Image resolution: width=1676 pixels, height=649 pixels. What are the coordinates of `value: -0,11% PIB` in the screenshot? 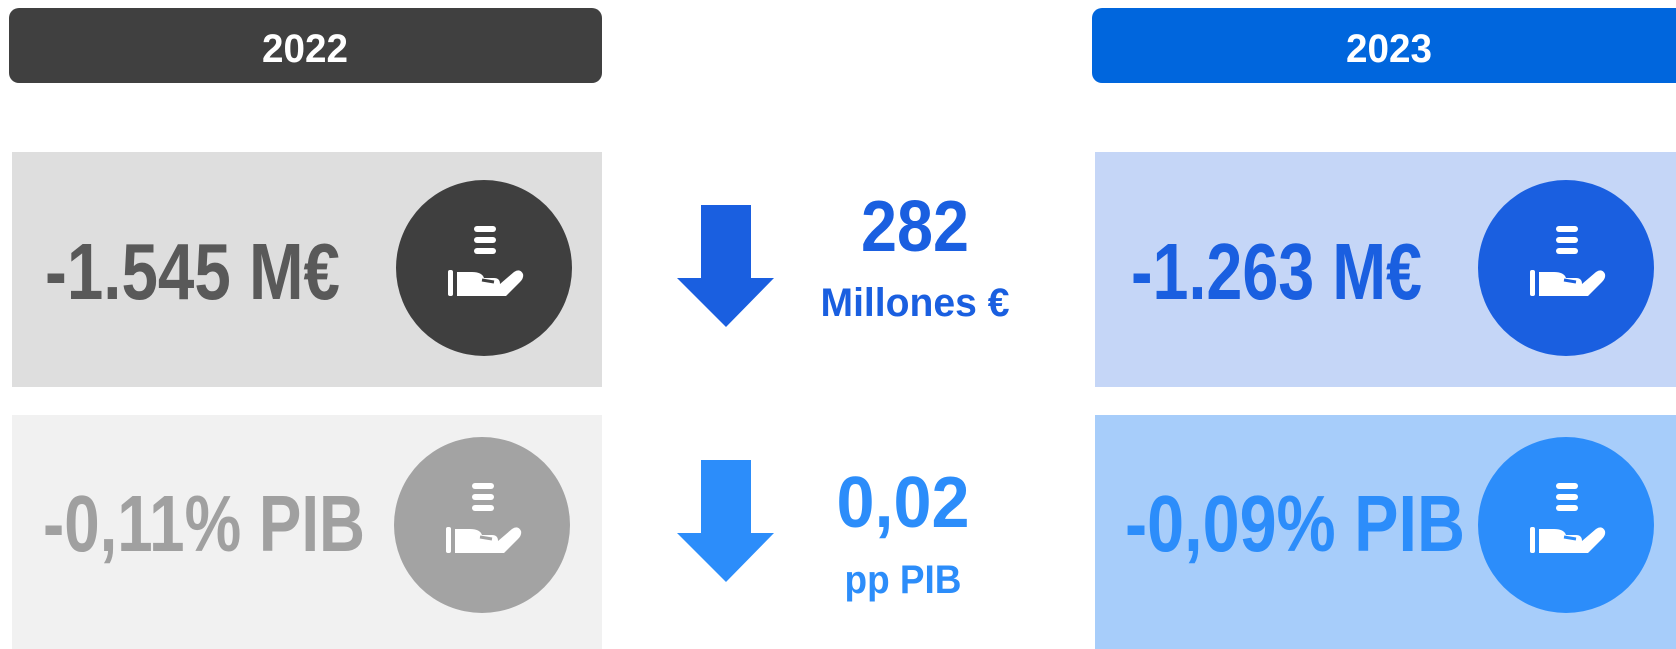 It's located at (204, 523).